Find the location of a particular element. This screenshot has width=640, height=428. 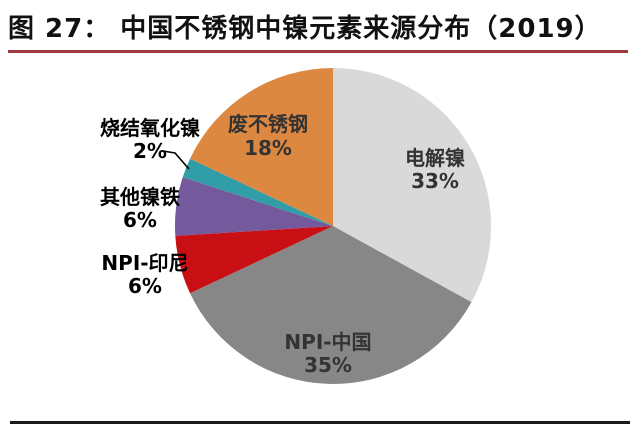

pie-slice-pct-1: 35% is located at coordinates (328, 365).